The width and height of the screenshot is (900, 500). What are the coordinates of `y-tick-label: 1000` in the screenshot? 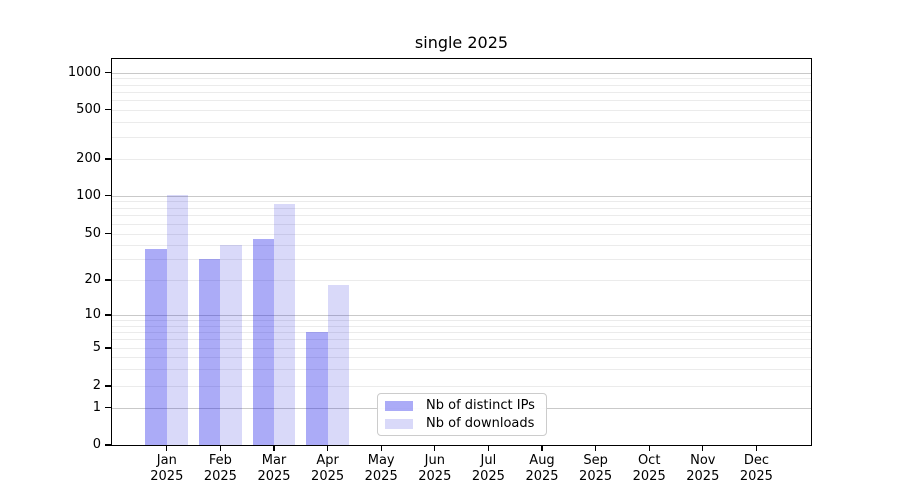 It's located at (84, 72).